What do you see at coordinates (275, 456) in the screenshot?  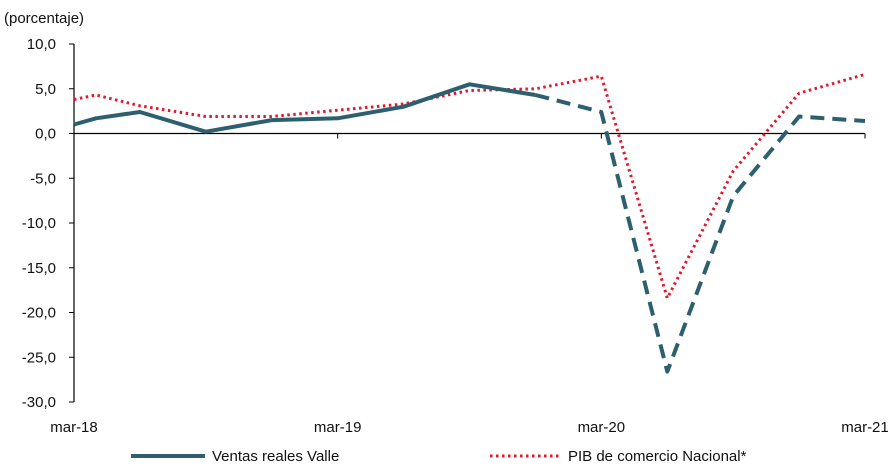 I see `legend-label-ventas-reales-valle: Ventas reales Valle` at bounding box center [275, 456].